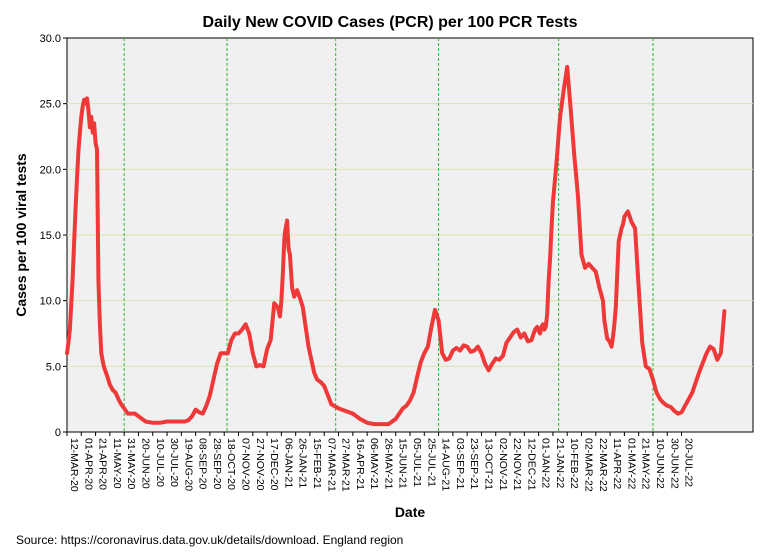  Describe the element at coordinates (589, 465) in the screenshot. I see `x-tick-label: 02-MAR-22` at that location.